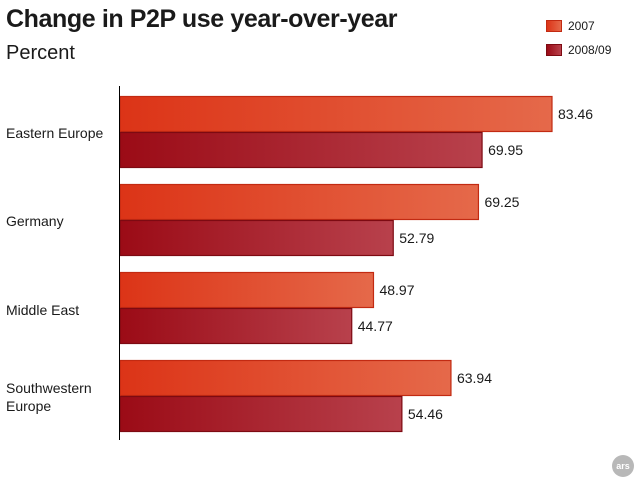  Describe the element at coordinates (396, 290) in the screenshot. I see `data-label-2007-2: 48.97` at that location.